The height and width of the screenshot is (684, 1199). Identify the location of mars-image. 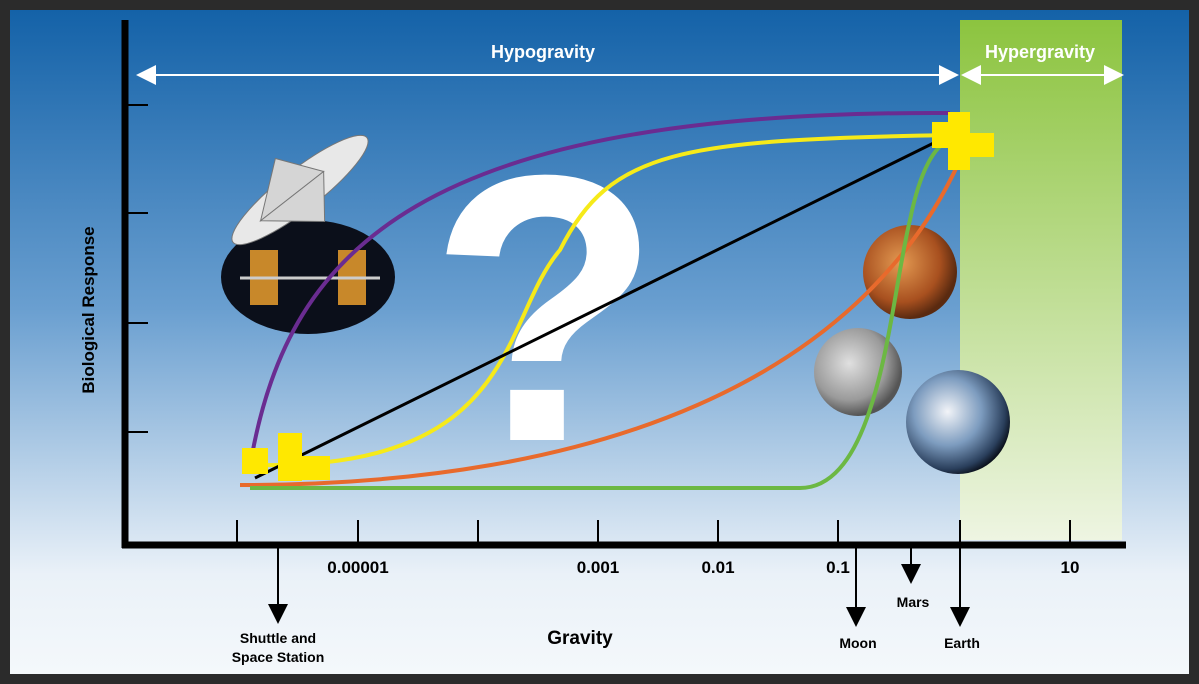
(910, 272).